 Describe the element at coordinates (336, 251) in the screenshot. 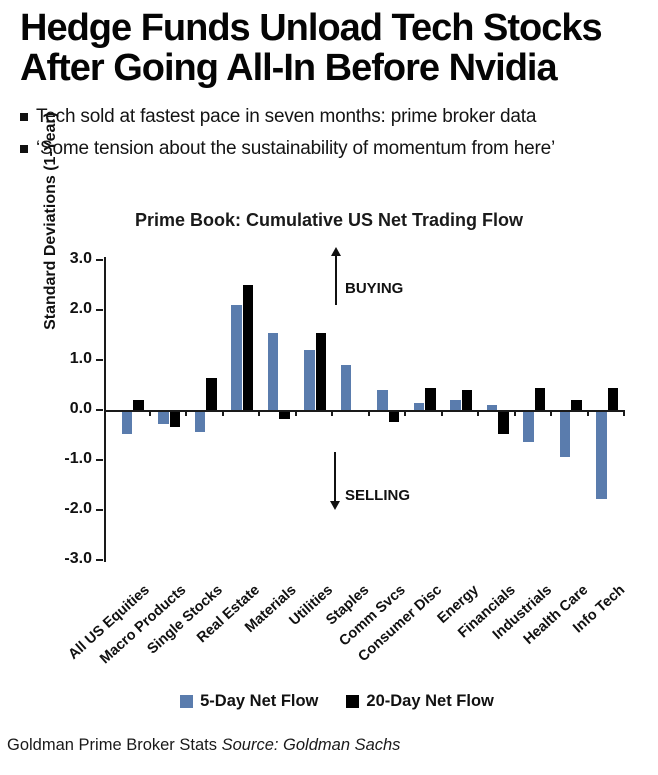

I see `buying-arrow-icon` at that location.